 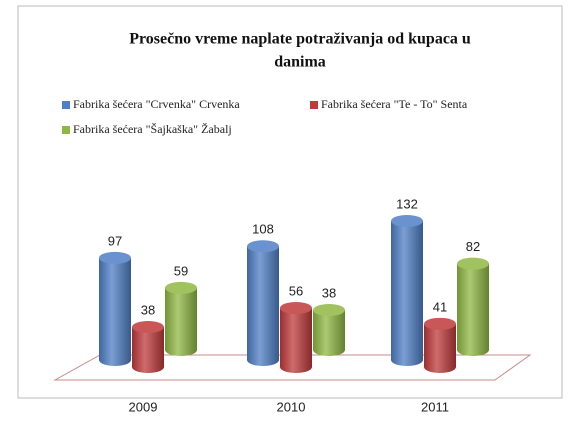 What do you see at coordinates (263, 229) in the screenshot?
I see `data-label: 108` at bounding box center [263, 229].